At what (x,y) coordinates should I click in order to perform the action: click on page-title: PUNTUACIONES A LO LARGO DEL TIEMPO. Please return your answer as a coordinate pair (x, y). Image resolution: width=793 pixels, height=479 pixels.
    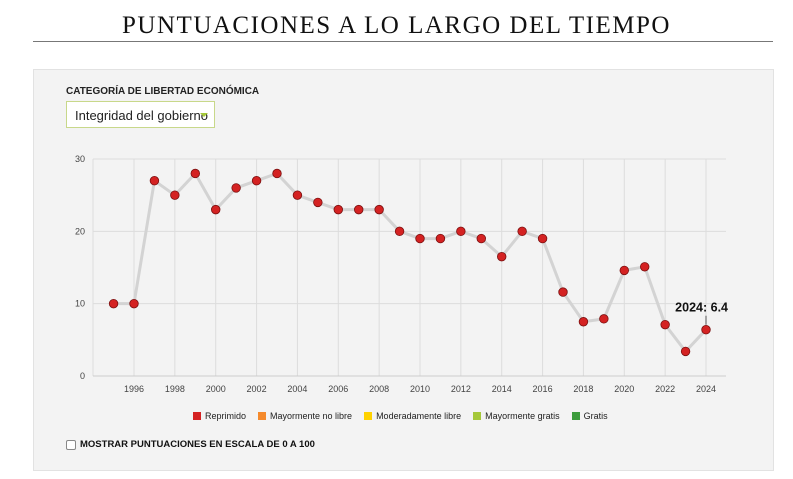
    Looking at the image, I should click on (396, 25).